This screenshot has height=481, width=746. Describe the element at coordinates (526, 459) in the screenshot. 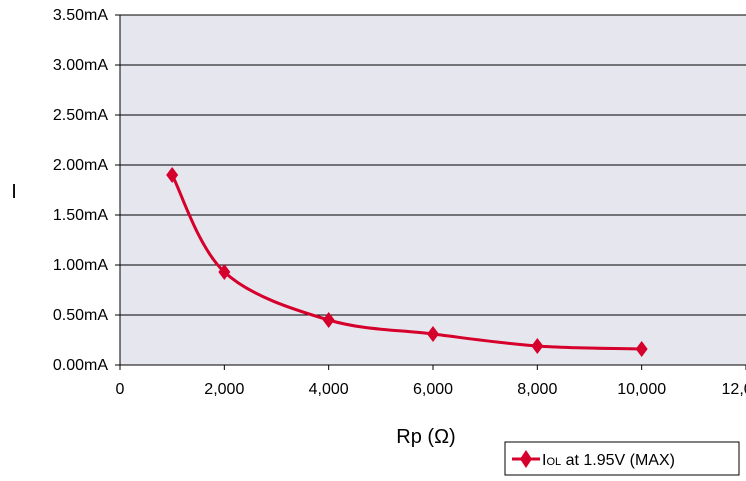

I see `legend-marker-diamond` at that location.